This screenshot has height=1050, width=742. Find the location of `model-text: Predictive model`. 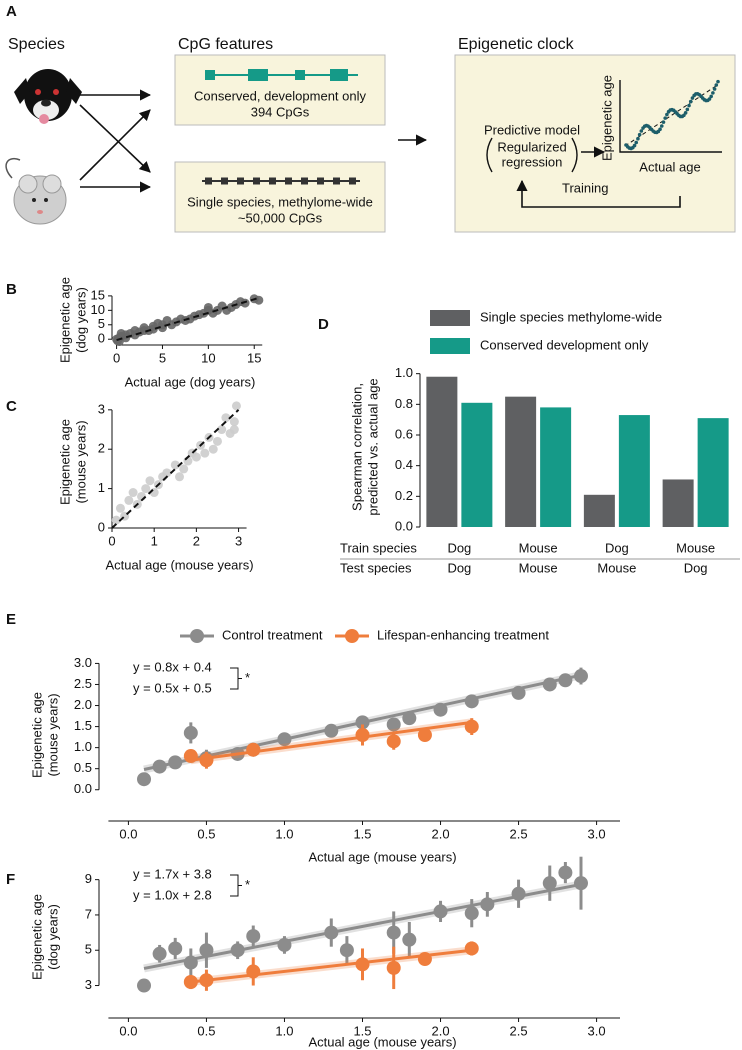

model-text: Predictive model is located at coordinates (532, 129).